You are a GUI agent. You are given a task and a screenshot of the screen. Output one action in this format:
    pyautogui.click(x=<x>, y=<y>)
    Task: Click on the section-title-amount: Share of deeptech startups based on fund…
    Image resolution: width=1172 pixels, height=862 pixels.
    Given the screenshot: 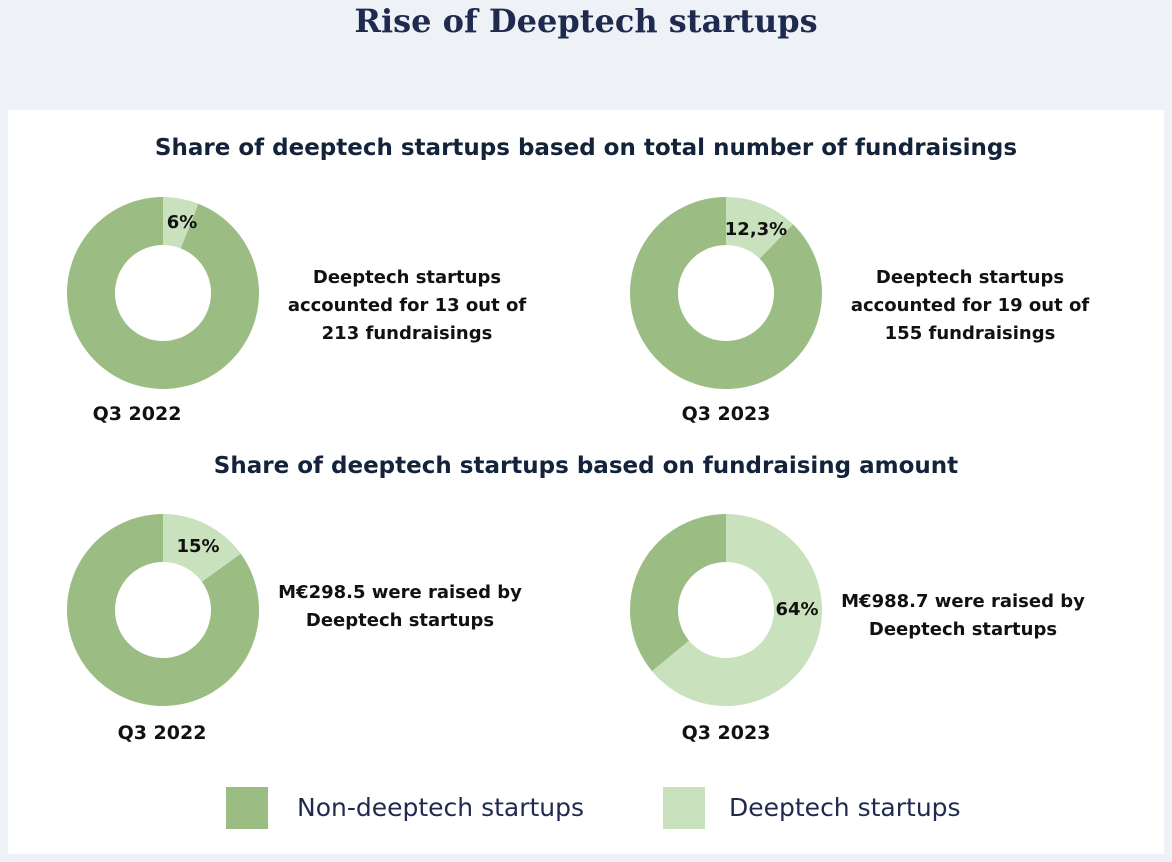 What is the action you would take?
    pyautogui.click(x=586, y=466)
    